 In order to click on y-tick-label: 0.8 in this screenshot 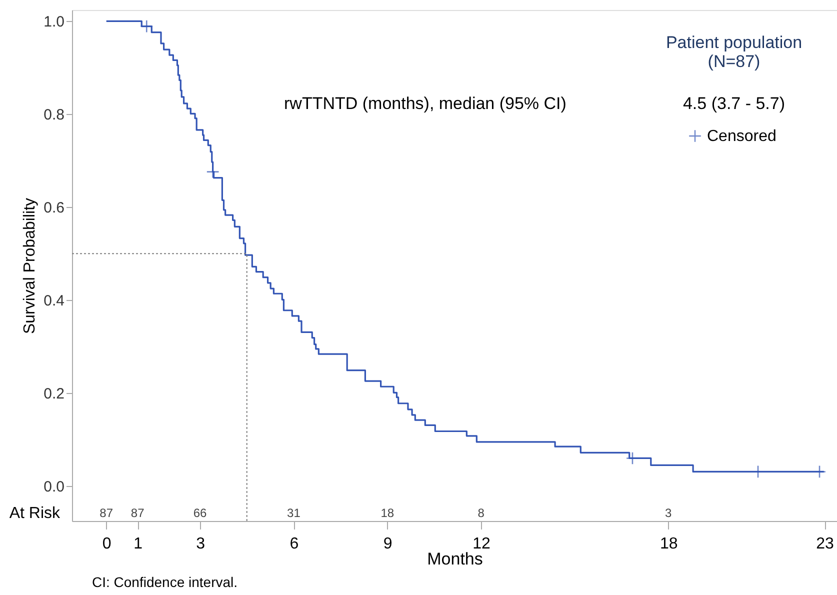, I will do `click(54, 115)`.